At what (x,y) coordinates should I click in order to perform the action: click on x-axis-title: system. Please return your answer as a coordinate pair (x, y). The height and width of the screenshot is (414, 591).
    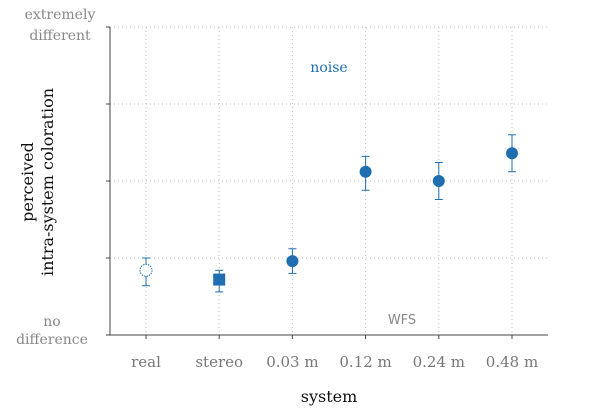
    Looking at the image, I should click on (329, 396).